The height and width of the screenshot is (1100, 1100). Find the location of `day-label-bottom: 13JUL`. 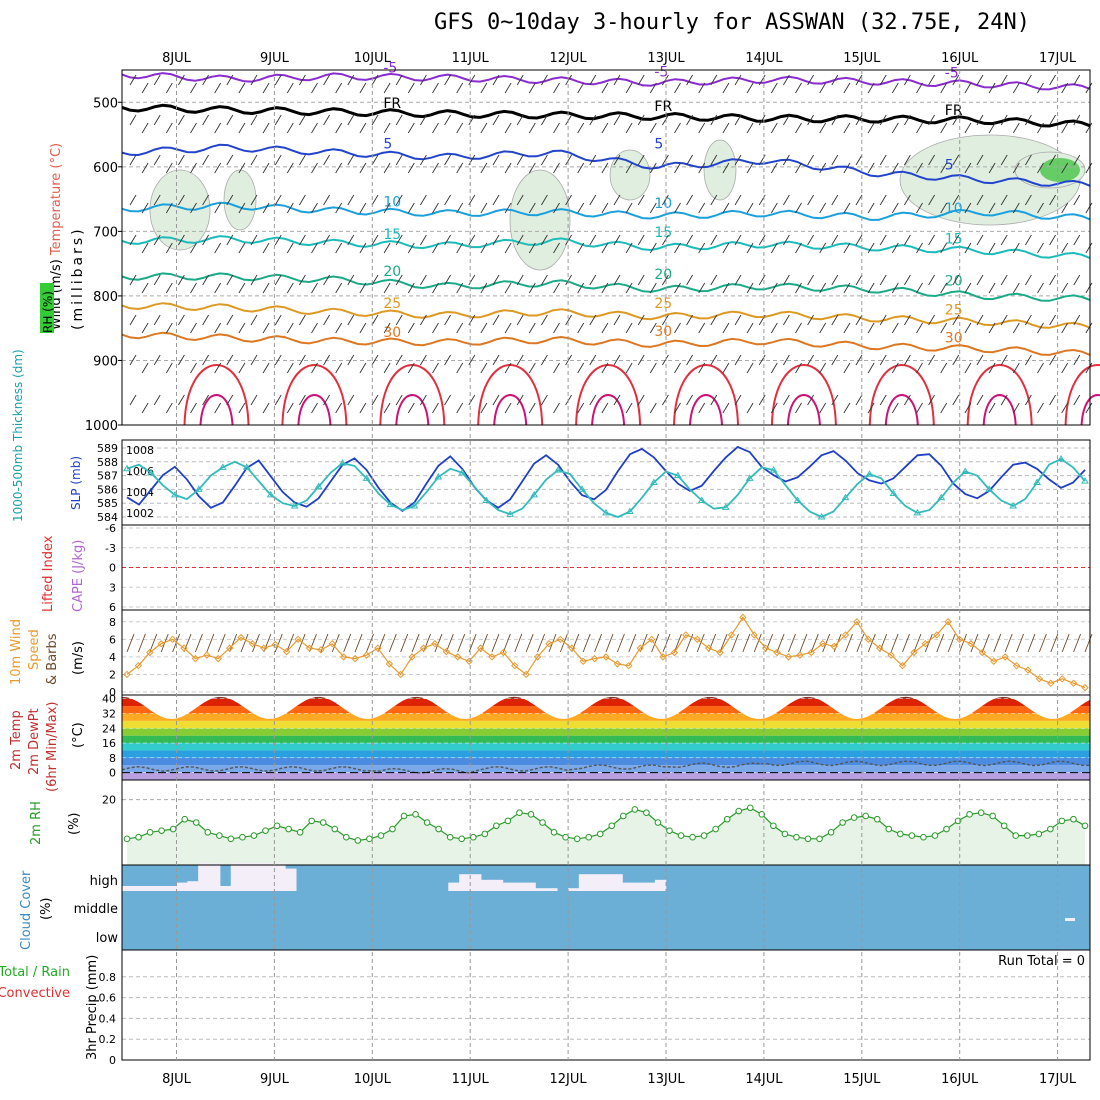

day-label-bottom: 13JUL is located at coordinates (666, 1079).